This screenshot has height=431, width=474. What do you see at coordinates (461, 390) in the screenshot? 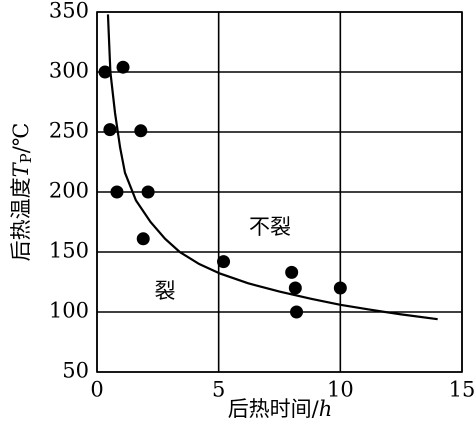
I see `x-tick-label: 15` at bounding box center [461, 390].